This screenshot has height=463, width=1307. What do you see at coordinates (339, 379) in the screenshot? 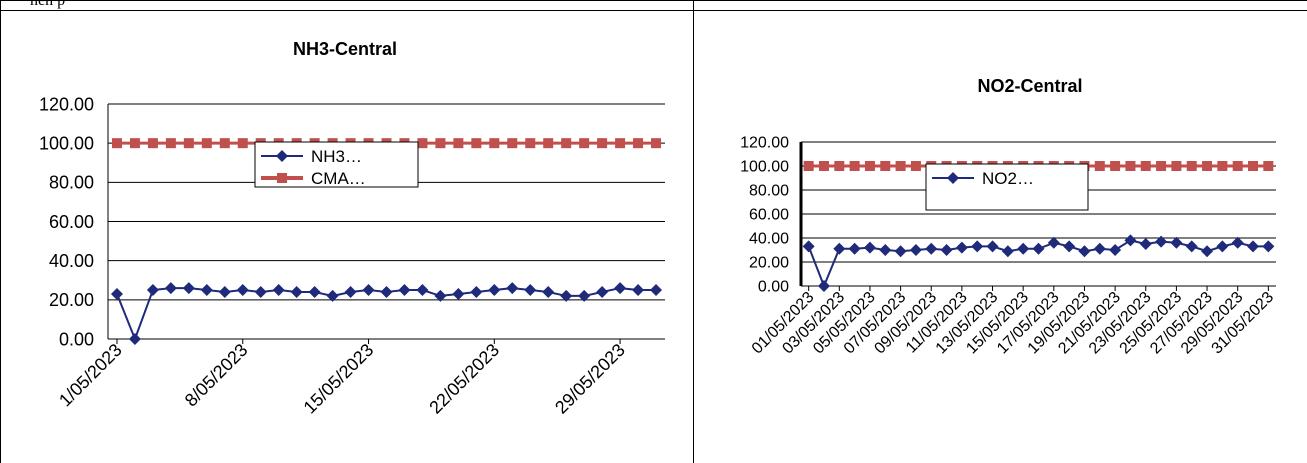
I see `x-tick-label: 15/05/2023` at bounding box center [339, 379].